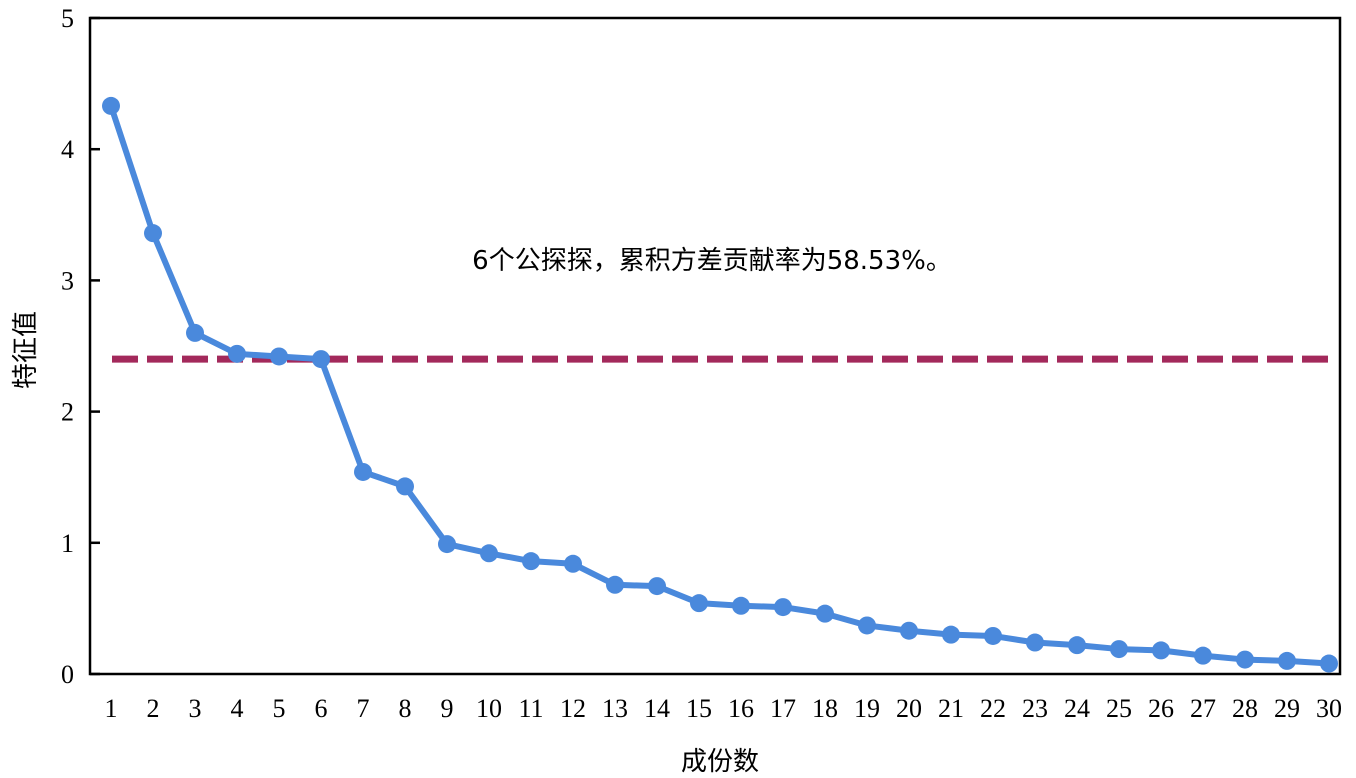  Describe the element at coordinates (67, 280) in the screenshot. I see `y-tick-label: 3` at that location.